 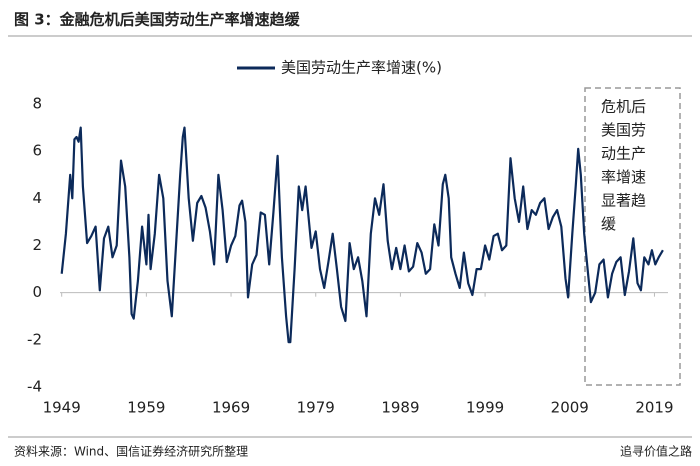 What do you see at coordinates (37, 104) in the screenshot?
I see `y-tick-label: 8` at bounding box center [37, 104].